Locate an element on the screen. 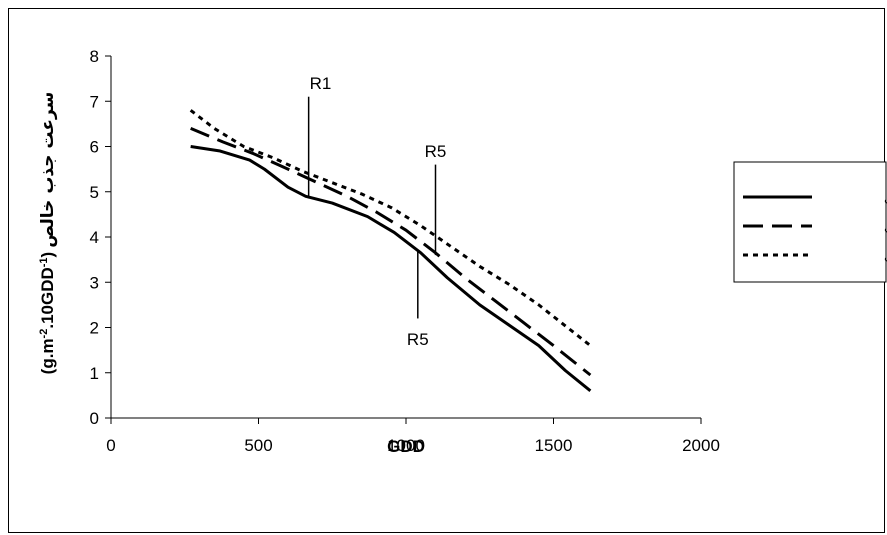 The image size is (887, 535). y-title-rtl: سرعت جذب خالص is located at coordinates (48, 170).